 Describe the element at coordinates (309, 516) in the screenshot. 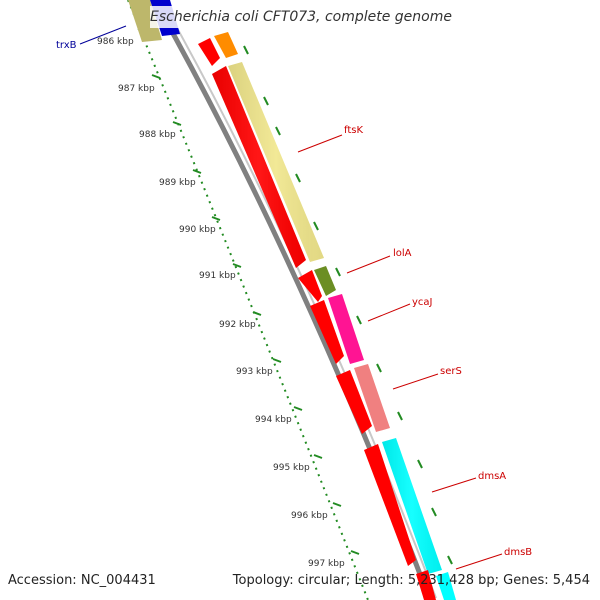

I see `ruler-label: 996 kbp` at that location.